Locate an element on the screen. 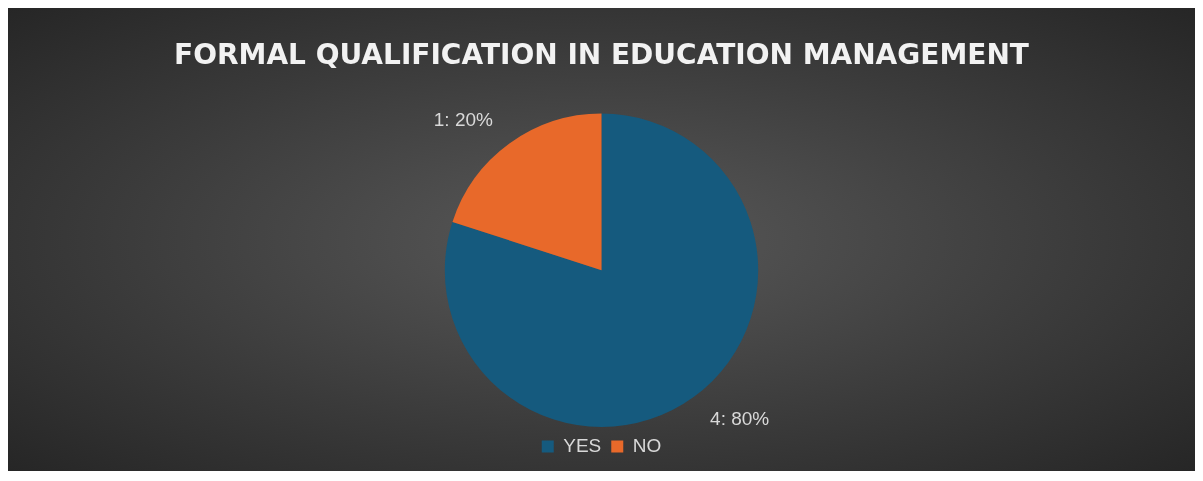 Image resolution: width=1203 pixels, height=481 pixels. chart-title: FORMAL QUALIFICATION IN EDUCATION MANAGEMENT is located at coordinates (601, 55).